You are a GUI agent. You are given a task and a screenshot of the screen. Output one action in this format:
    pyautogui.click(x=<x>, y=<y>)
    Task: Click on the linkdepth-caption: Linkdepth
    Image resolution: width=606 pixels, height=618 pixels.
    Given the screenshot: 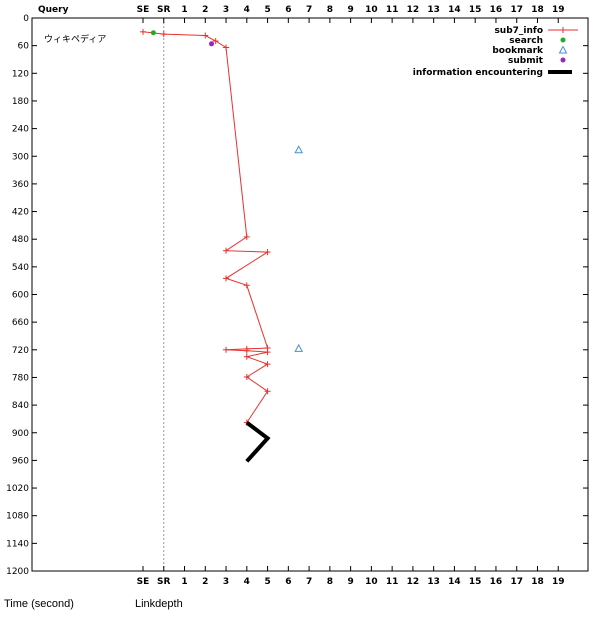 What is the action you would take?
    pyautogui.click(x=159, y=604)
    